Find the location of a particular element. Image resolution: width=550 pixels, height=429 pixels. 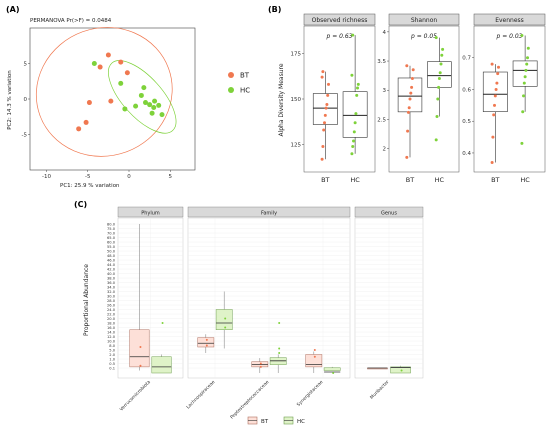

y-tick-label: 70.0 is located at coordinates (111, 234).